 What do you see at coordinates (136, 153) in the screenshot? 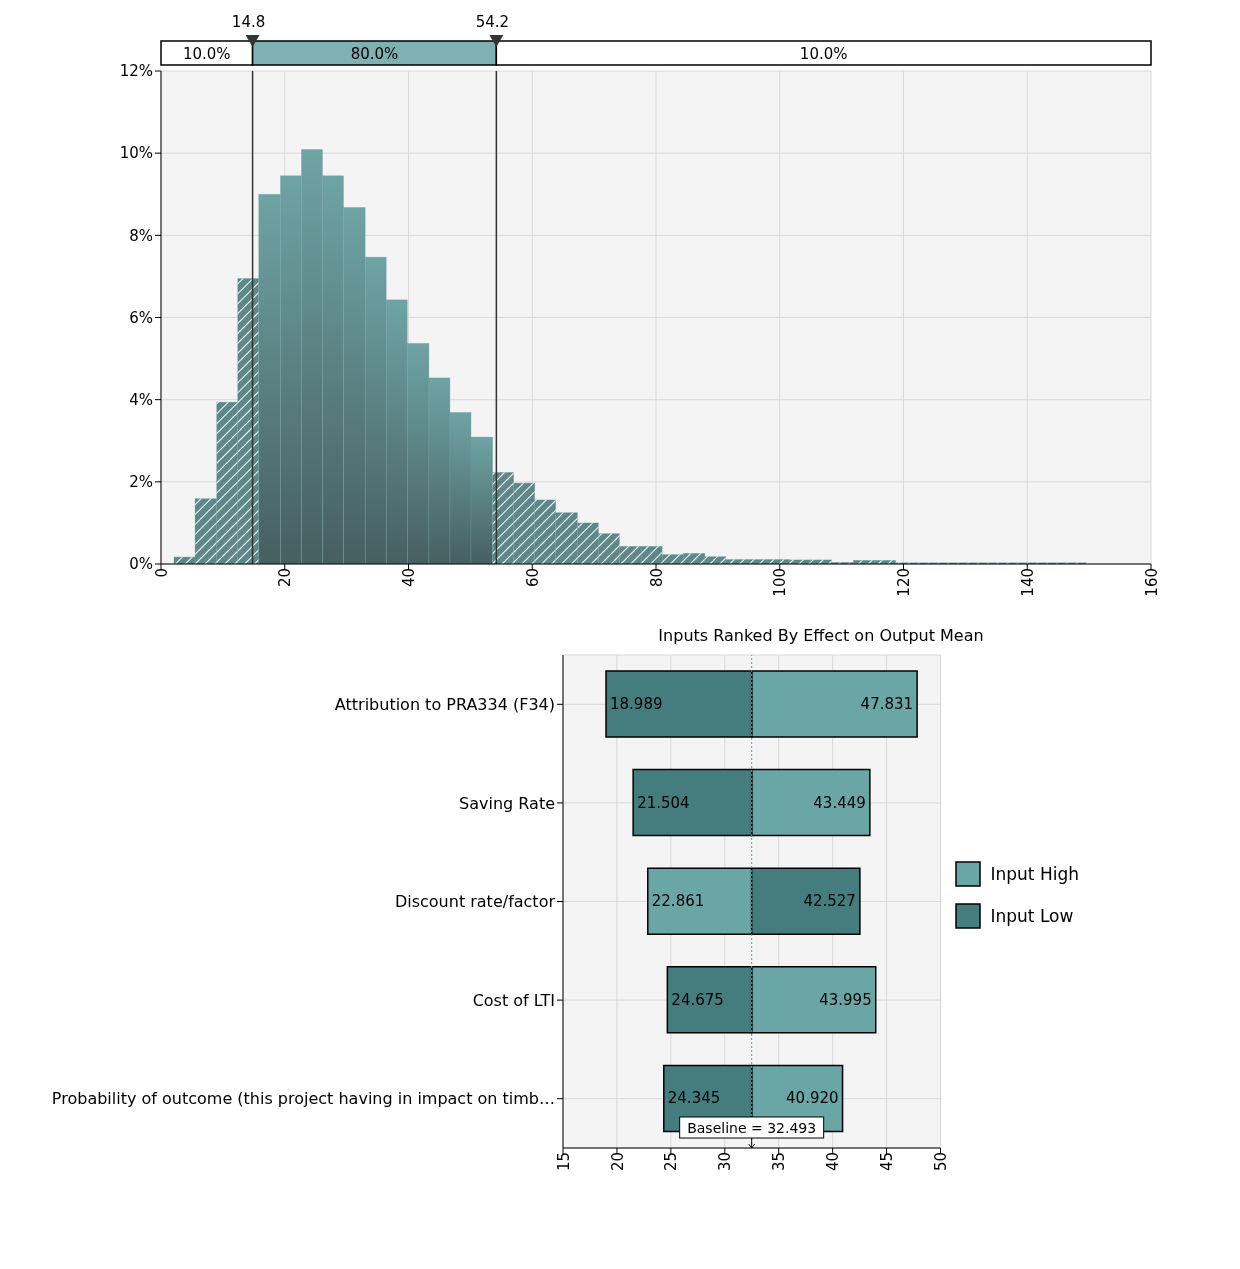
I see `y-tick-label: 10%` at bounding box center [136, 153].